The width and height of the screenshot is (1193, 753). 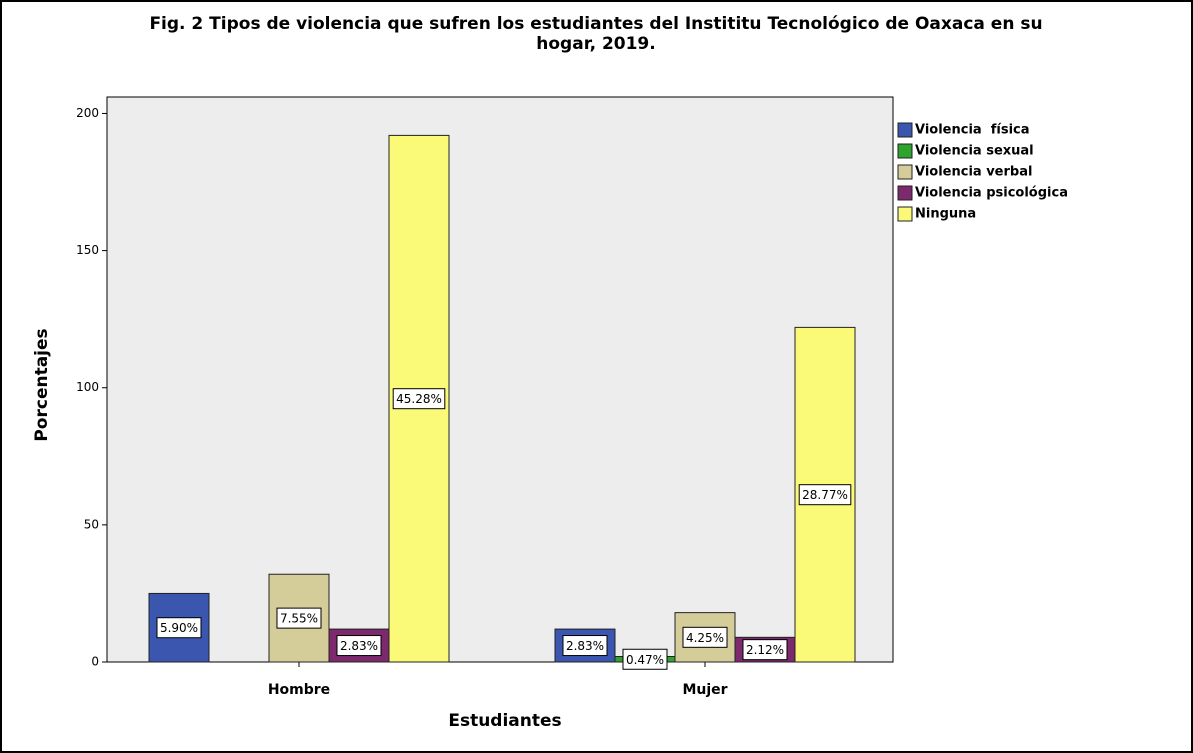 What do you see at coordinates (972, 130) in the screenshot?
I see `legend-label: Violencia física` at bounding box center [972, 130].